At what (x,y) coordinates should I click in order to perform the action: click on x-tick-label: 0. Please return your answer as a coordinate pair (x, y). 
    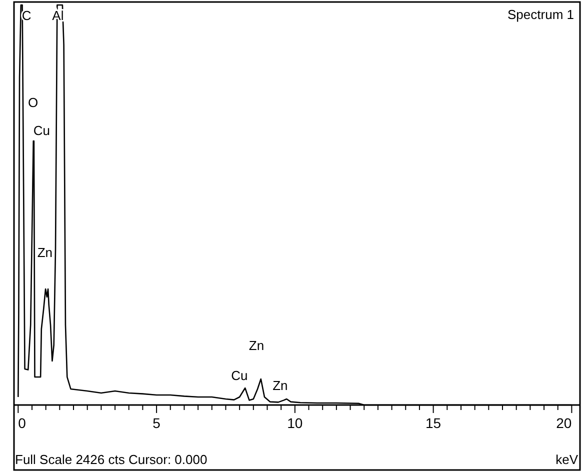
    Looking at the image, I should click on (22, 423).